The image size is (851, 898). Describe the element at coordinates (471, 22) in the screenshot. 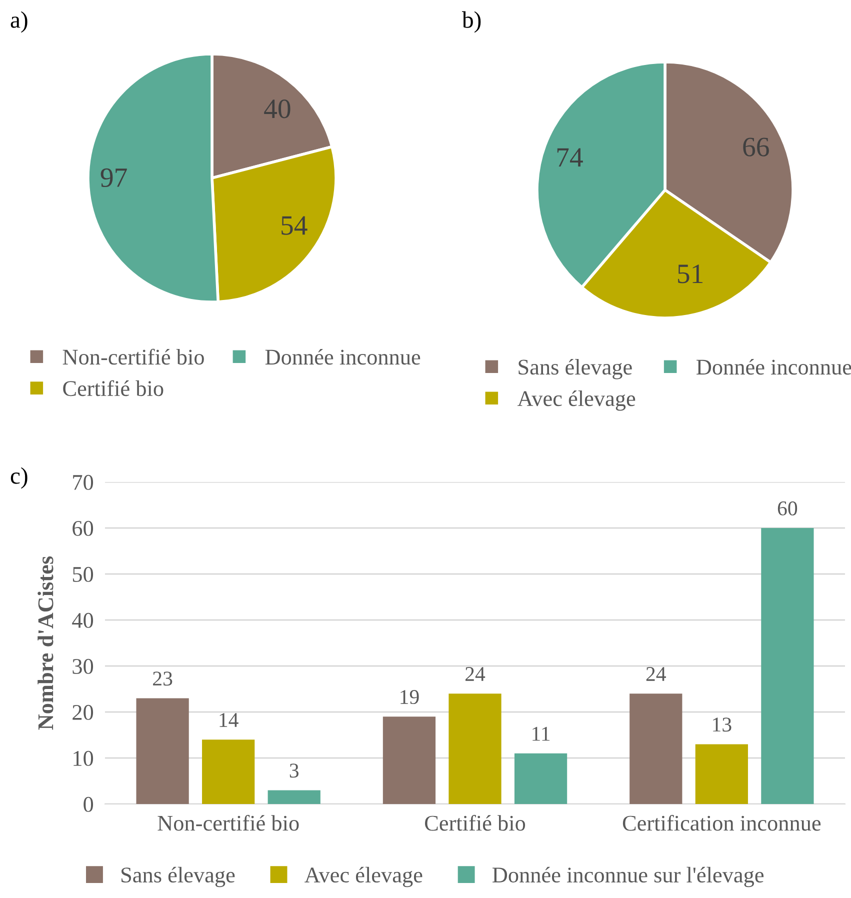

I see `chart-title: b)` at that location.